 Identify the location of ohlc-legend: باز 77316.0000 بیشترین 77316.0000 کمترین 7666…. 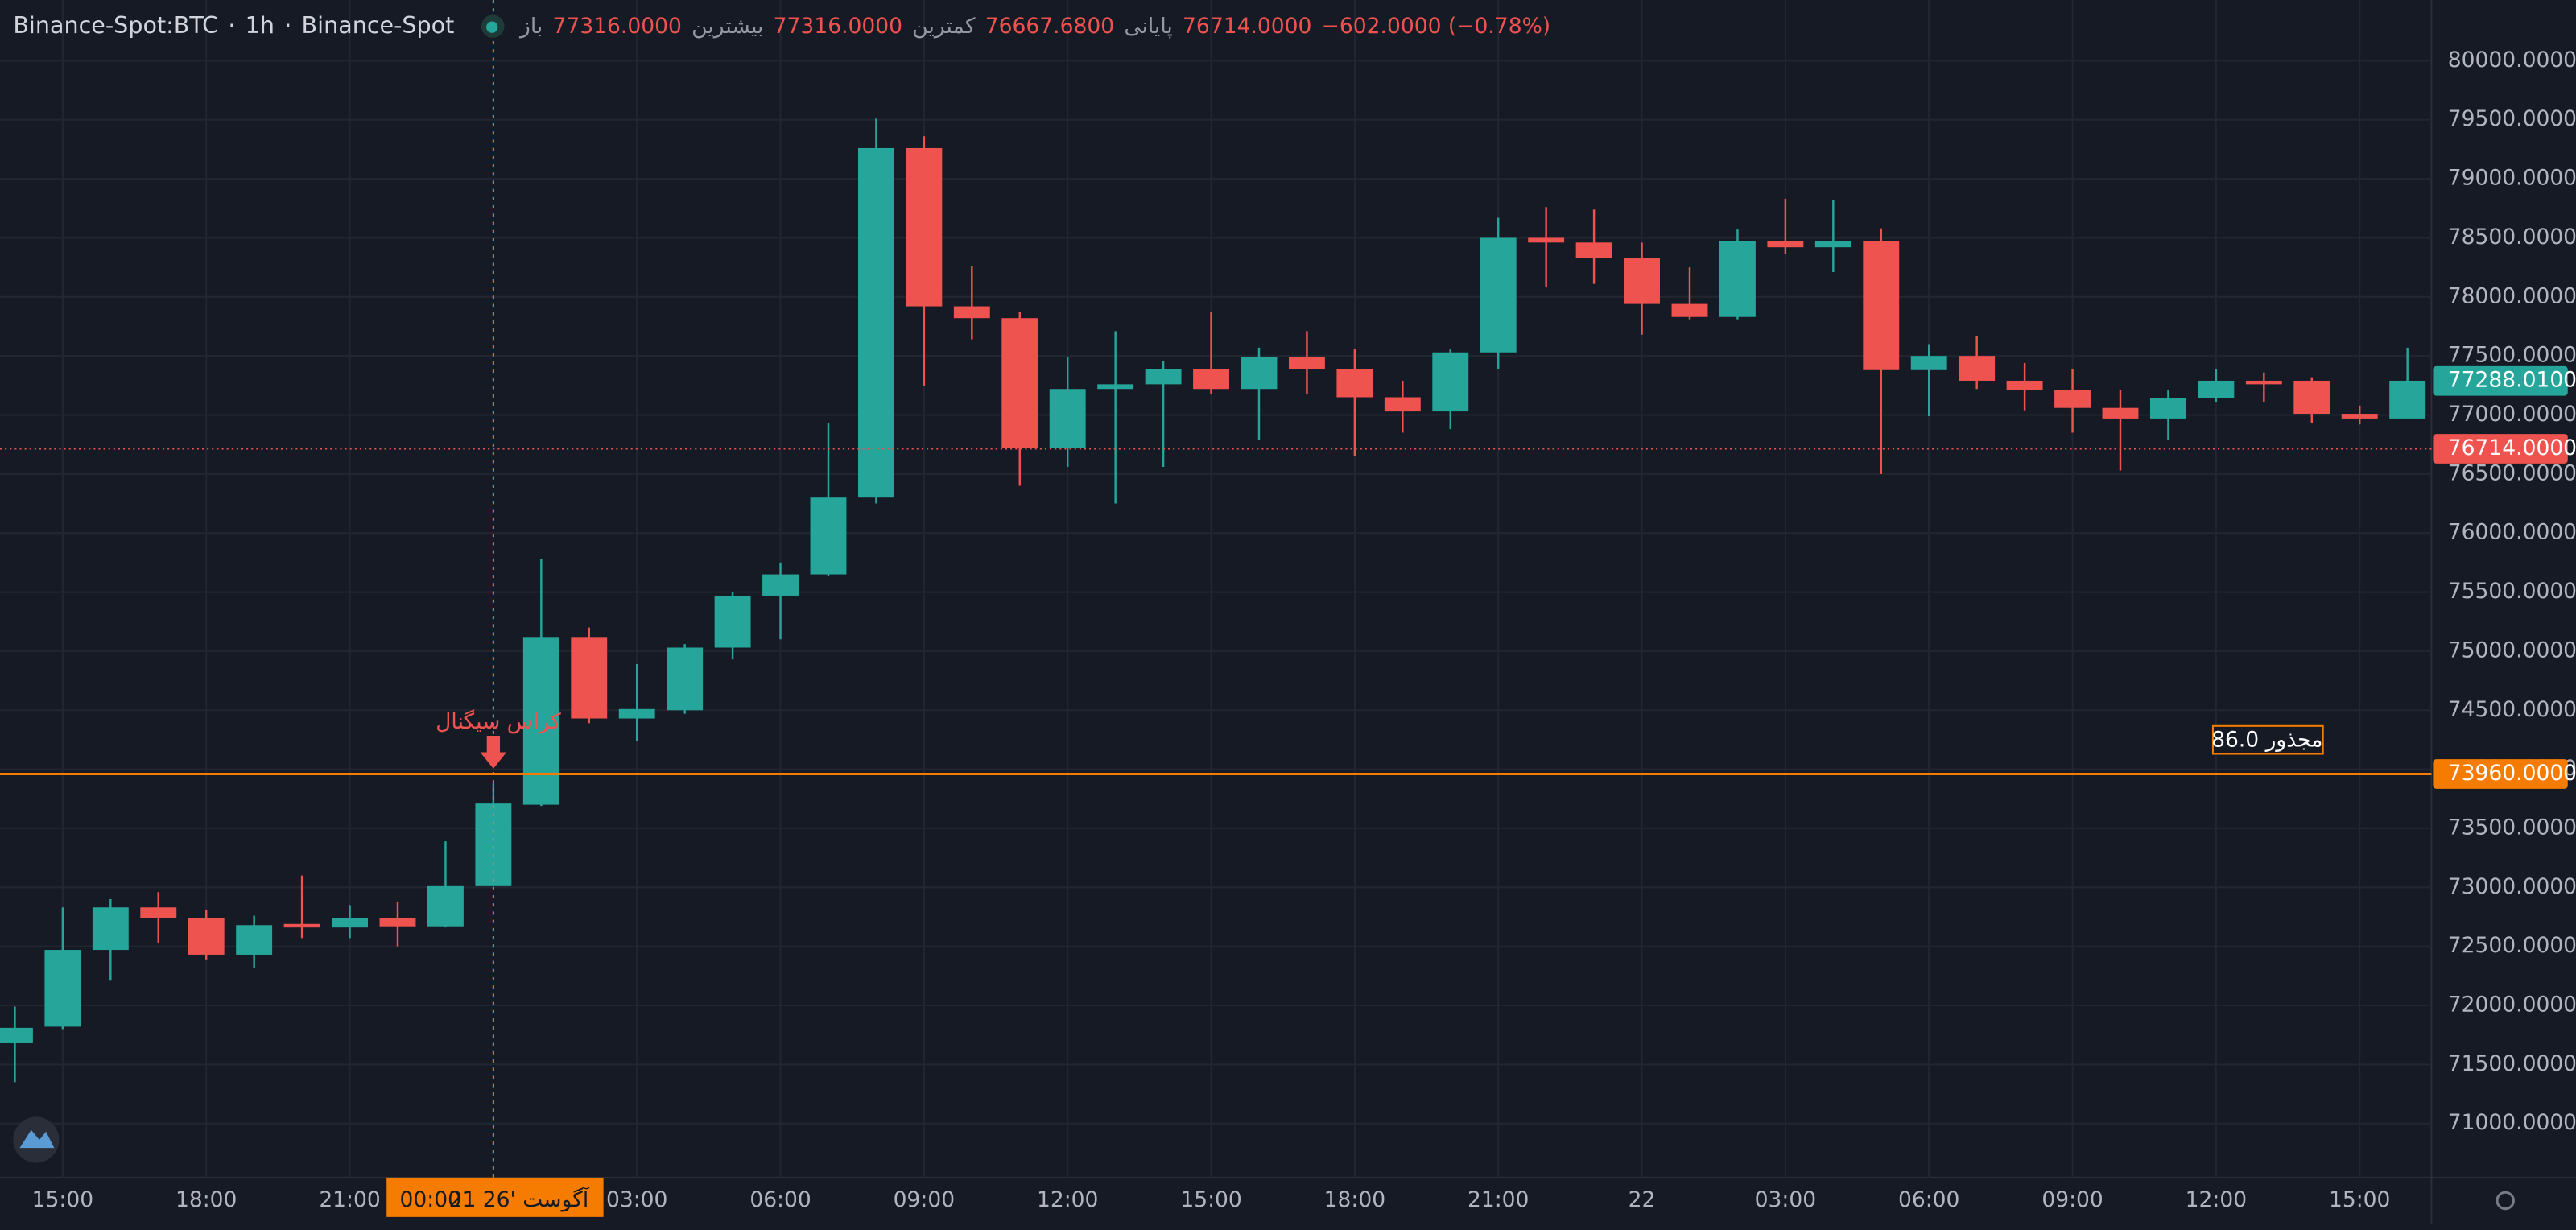
(1035, 27).